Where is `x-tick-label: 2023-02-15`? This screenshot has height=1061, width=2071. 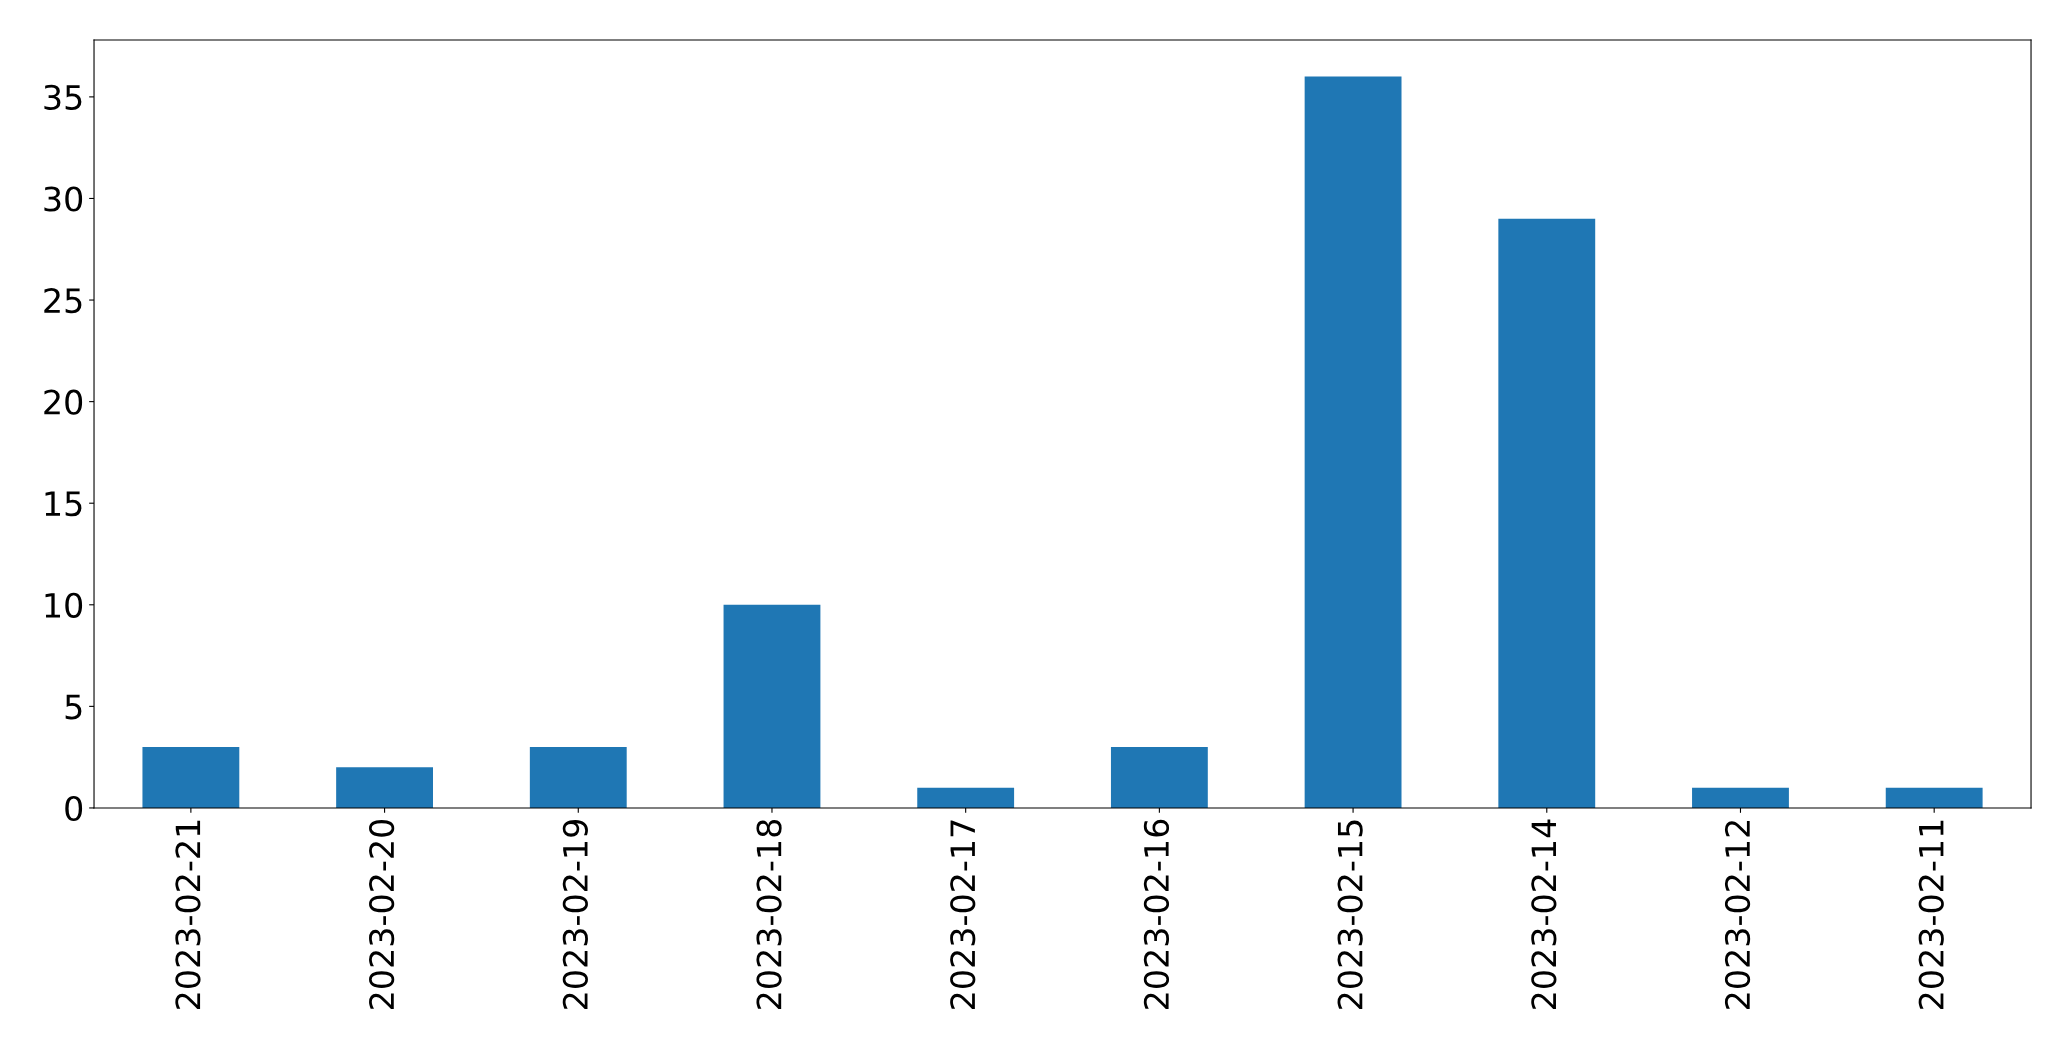
x-tick-label: 2023-02-15 is located at coordinates (1350, 914).